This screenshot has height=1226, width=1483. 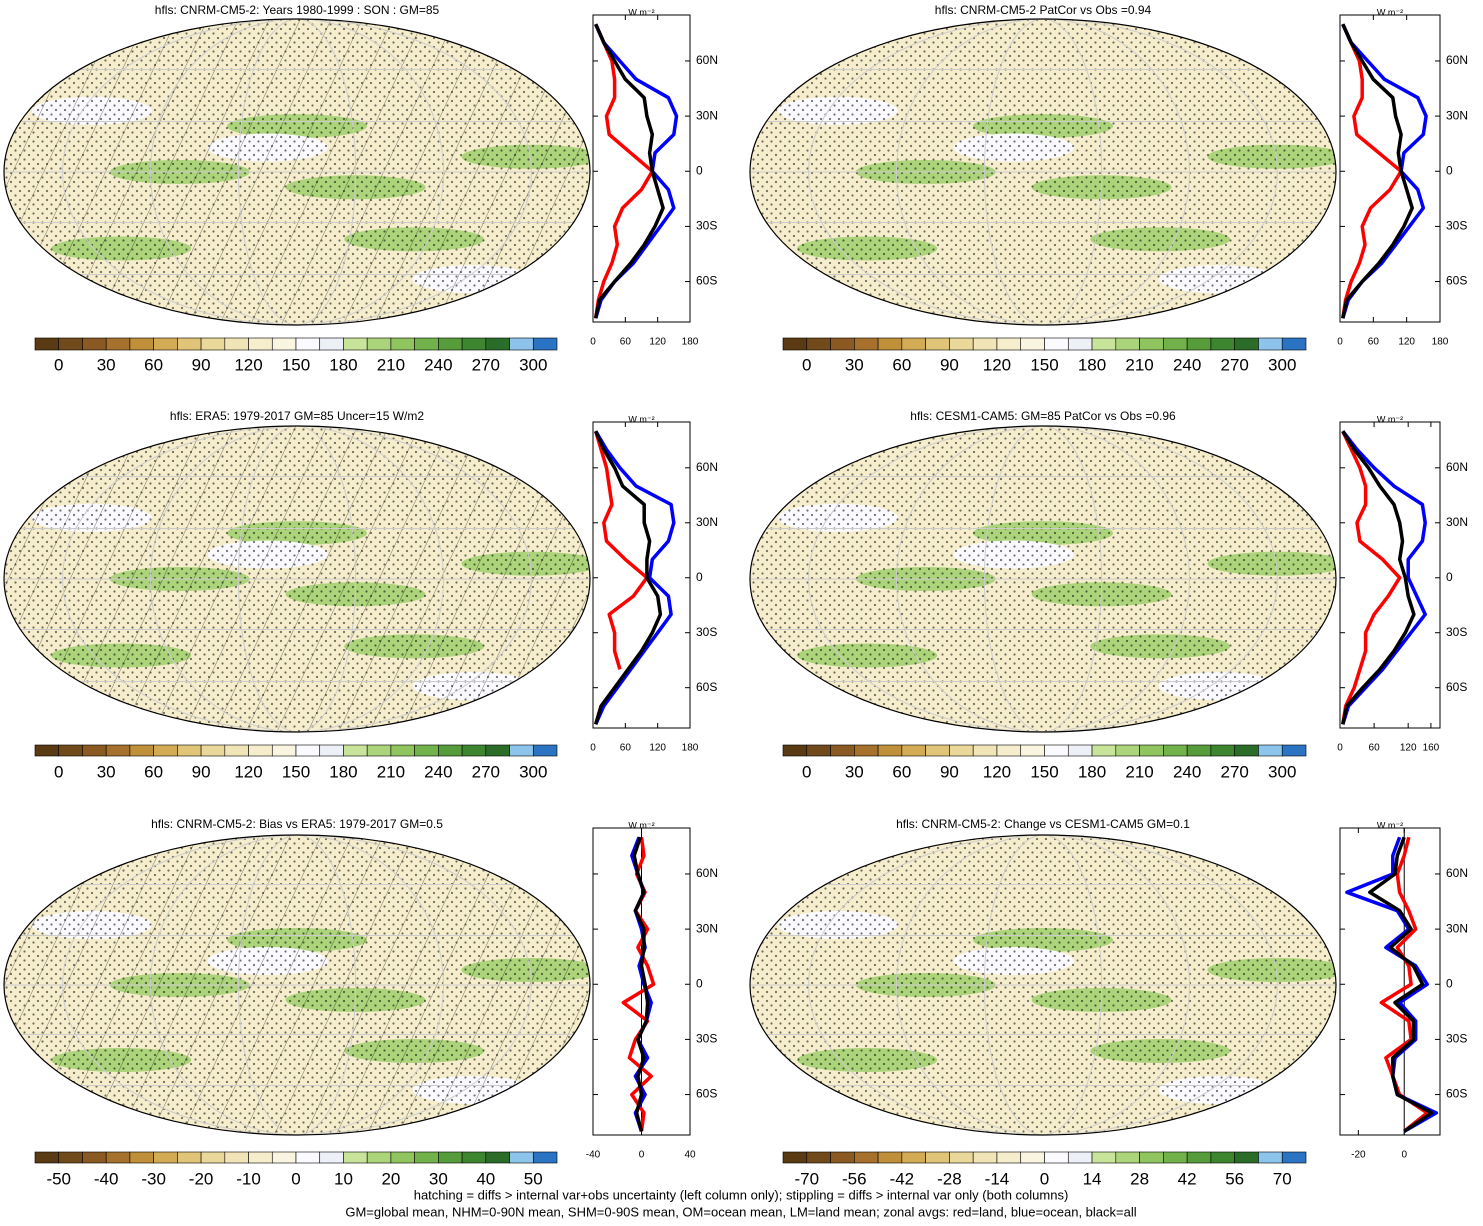 What do you see at coordinates (533, 1178) in the screenshot?
I see `colorbar-label: 50` at bounding box center [533, 1178].